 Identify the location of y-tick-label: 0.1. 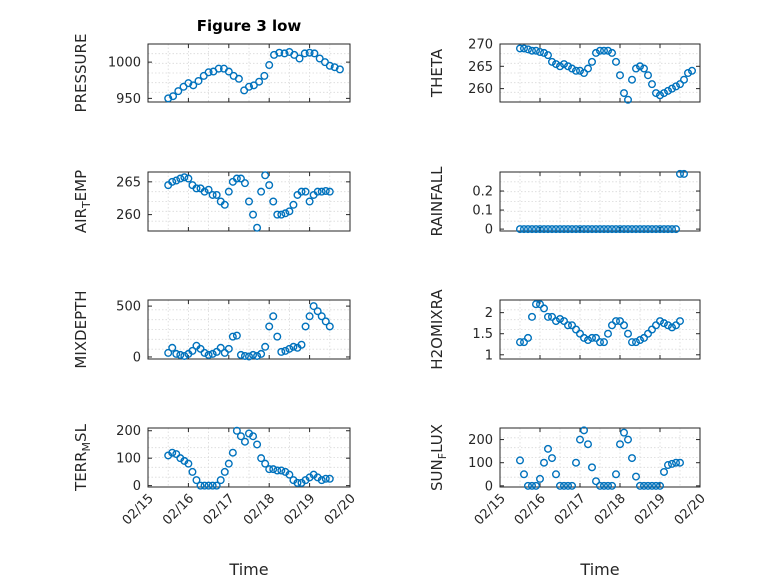
(482, 211).